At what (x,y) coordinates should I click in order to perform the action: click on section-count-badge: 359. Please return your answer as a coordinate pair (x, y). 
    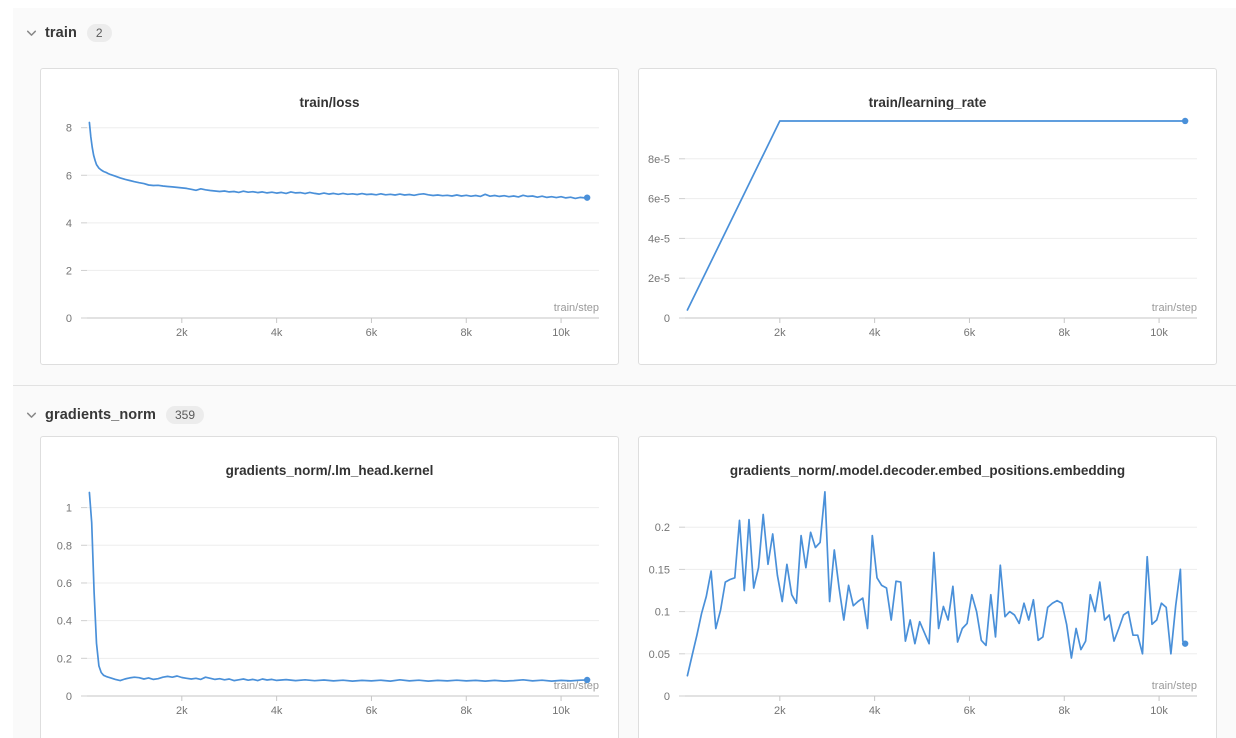
    Looking at the image, I should click on (185, 415).